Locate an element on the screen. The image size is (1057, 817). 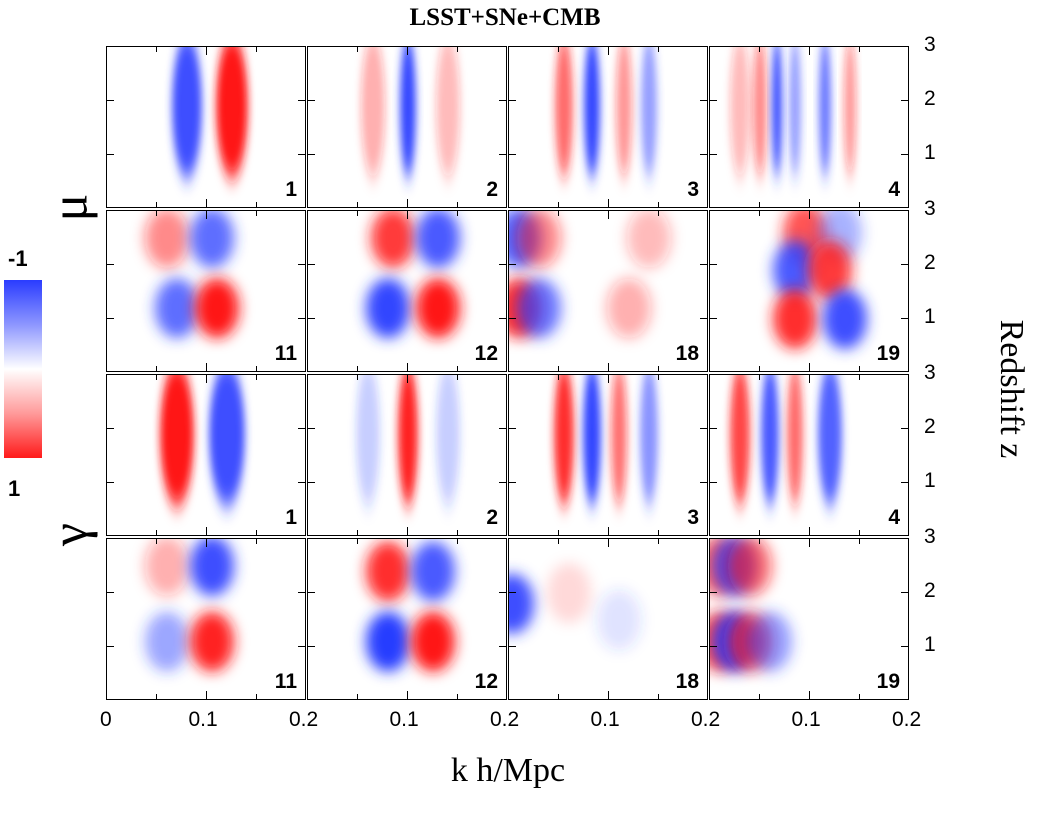
panel-mode-label: 18 is located at coordinates (687, 353).